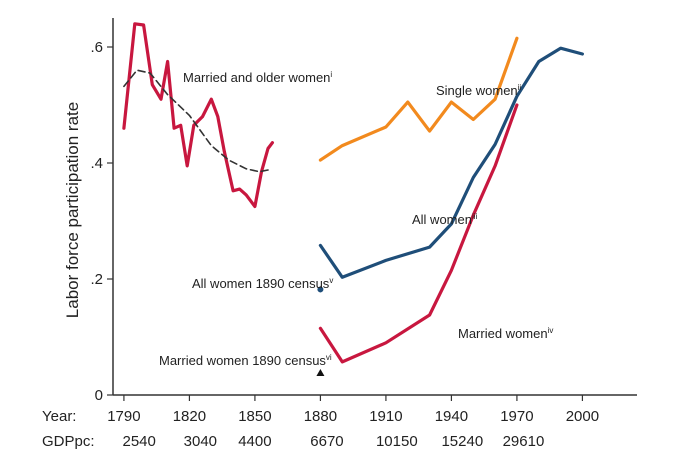  I want to click on x-tick-label: 1880, so click(320, 416).